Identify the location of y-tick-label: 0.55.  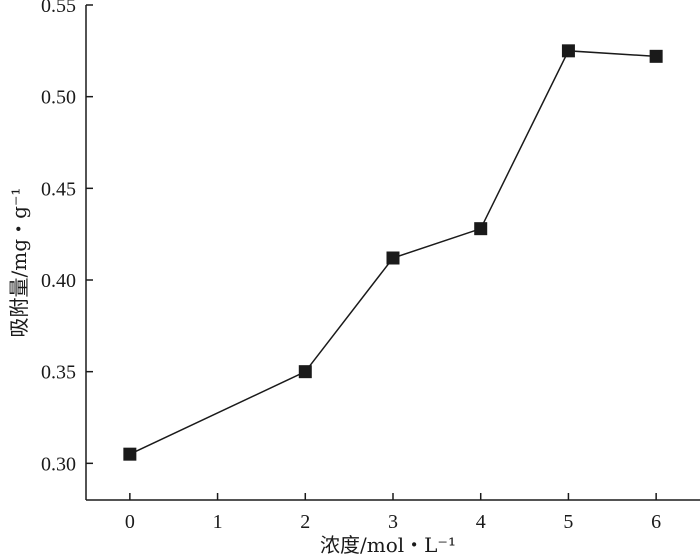
(58, 8).